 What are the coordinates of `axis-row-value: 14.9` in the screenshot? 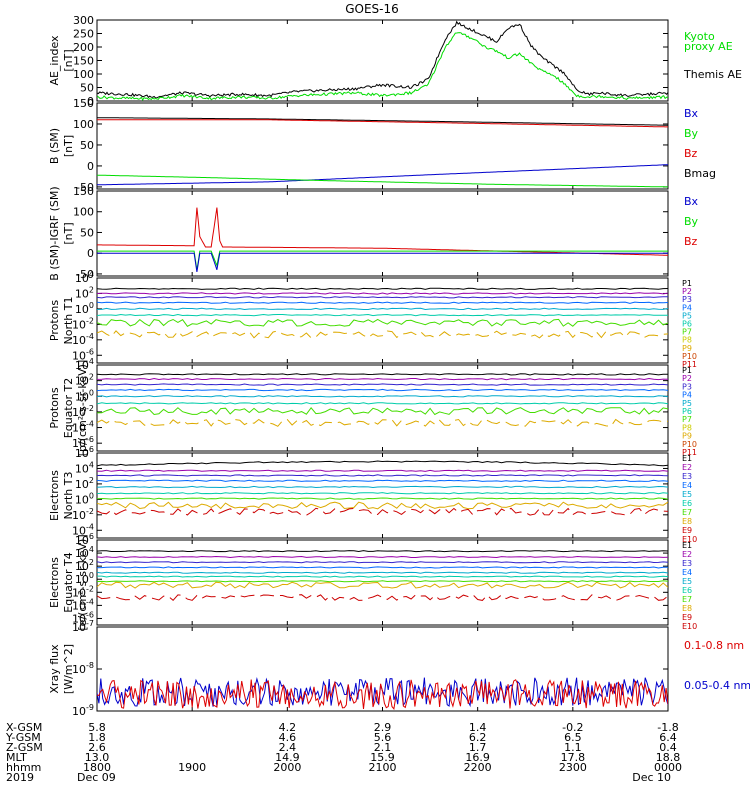 It's located at (287, 757).